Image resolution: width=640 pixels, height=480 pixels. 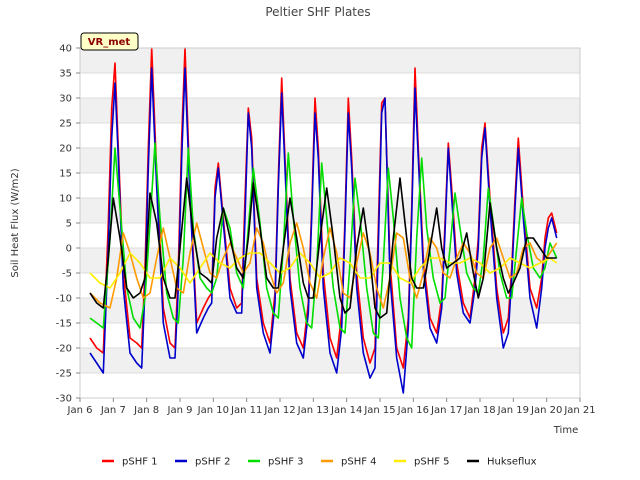 I want to click on y-axis-label: Soil Heat Flux (W/m2), so click(x=15, y=222).